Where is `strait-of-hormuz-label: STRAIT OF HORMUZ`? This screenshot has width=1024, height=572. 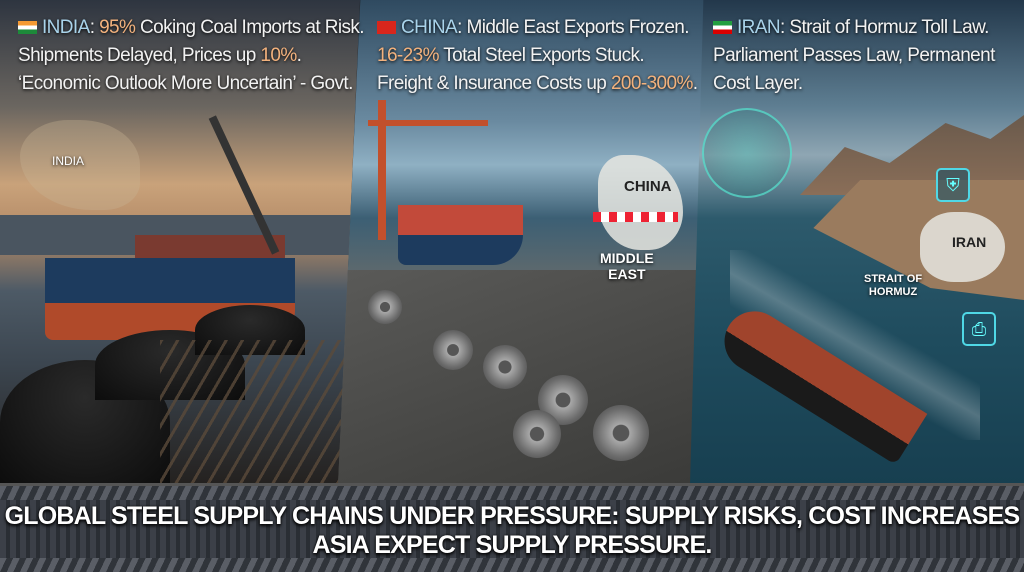 strait-of-hormuz-label: STRAIT OF HORMUZ is located at coordinates (893, 286).